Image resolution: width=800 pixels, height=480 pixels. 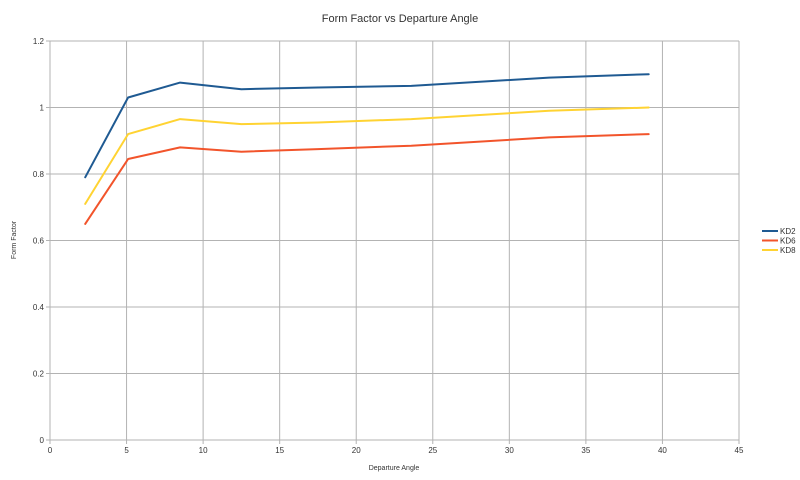 I want to click on x-tick-label: 40, so click(x=662, y=450).